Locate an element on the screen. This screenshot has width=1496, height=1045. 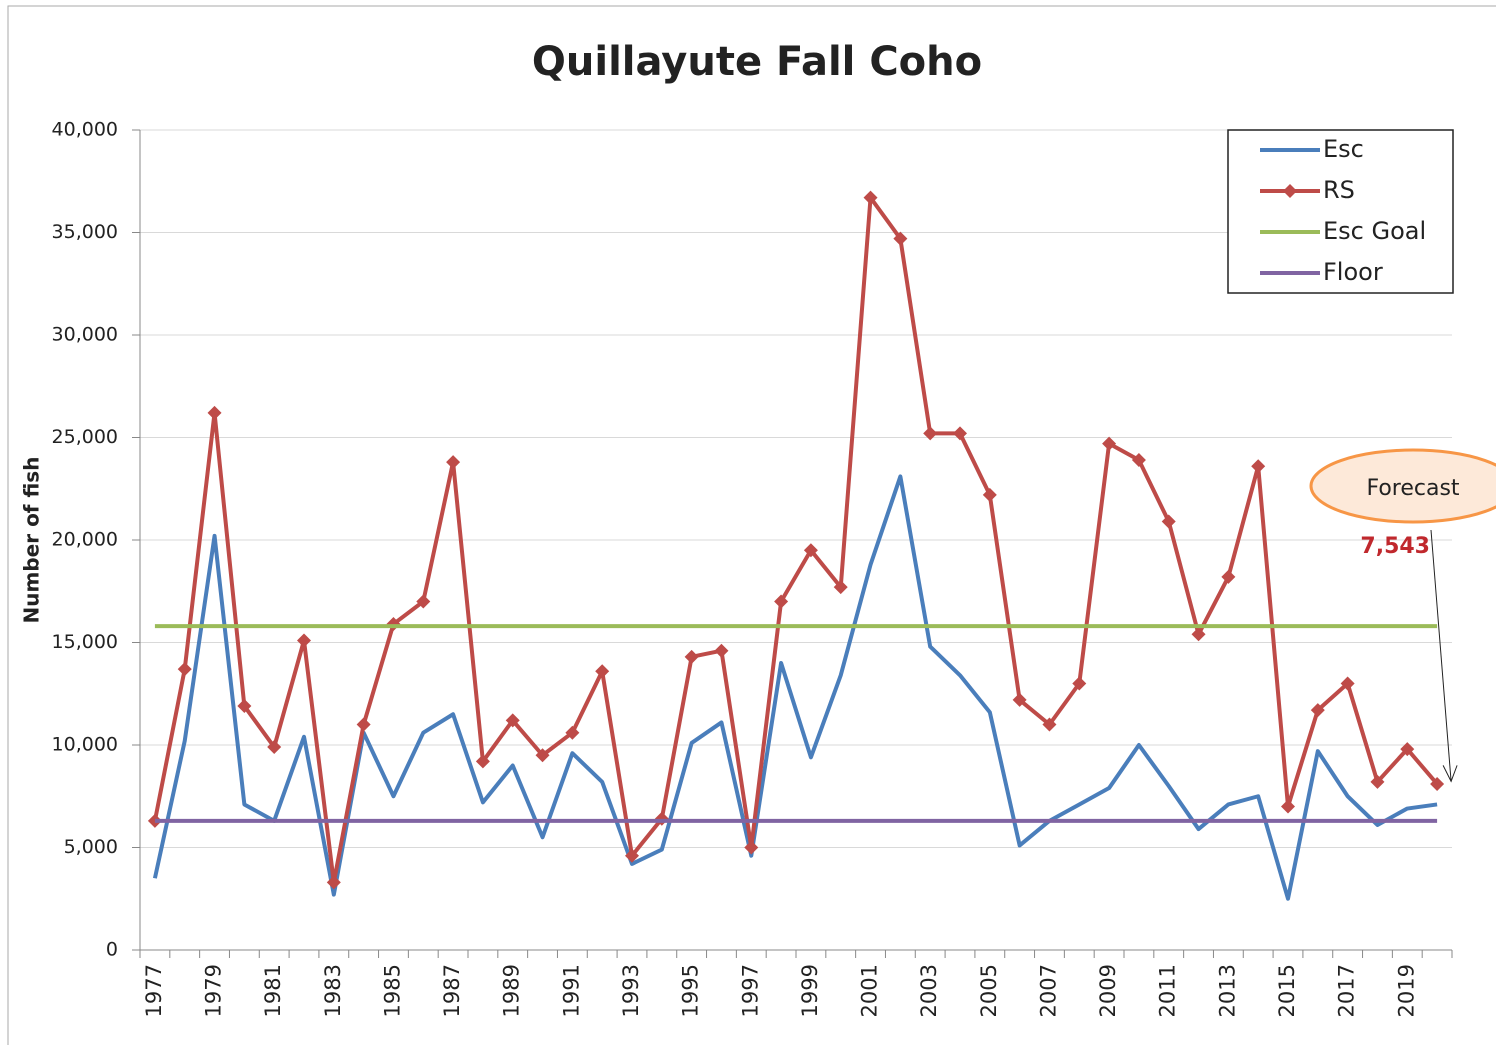
x-tick-label: 2015 is located at coordinates (1287, 990).